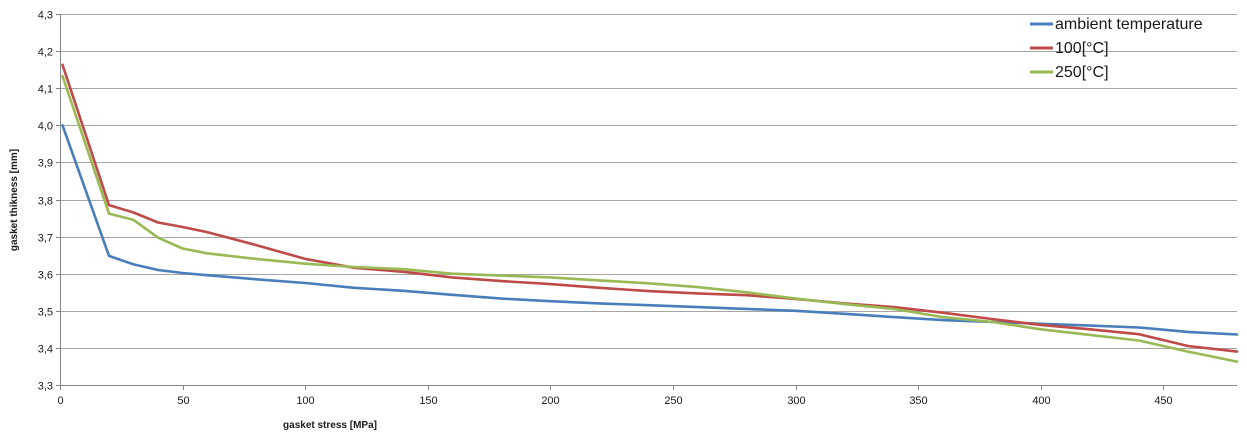 Image resolution: width=1247 pixels, height=434 pixels. What do you see at coordinates (45, 53) in the screenshot?
I see `y-tick-label: 4,2` at bounding box center [45, 53].